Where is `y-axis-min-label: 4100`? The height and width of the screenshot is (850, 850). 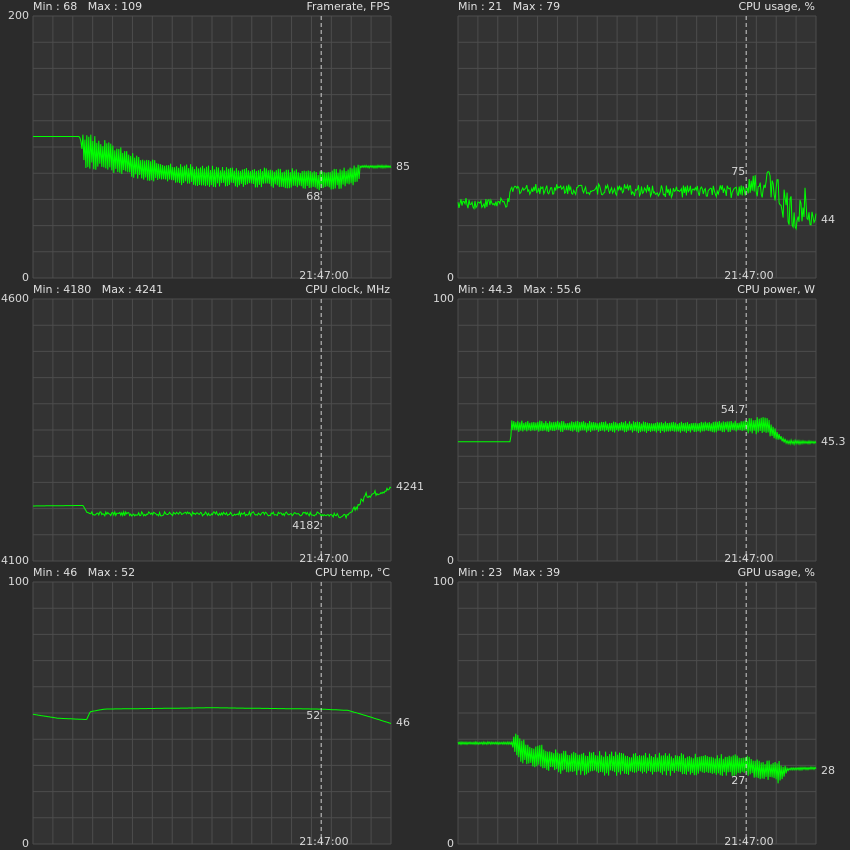 y-axis-min-label: 4100 is located at coordinates (15, 560).